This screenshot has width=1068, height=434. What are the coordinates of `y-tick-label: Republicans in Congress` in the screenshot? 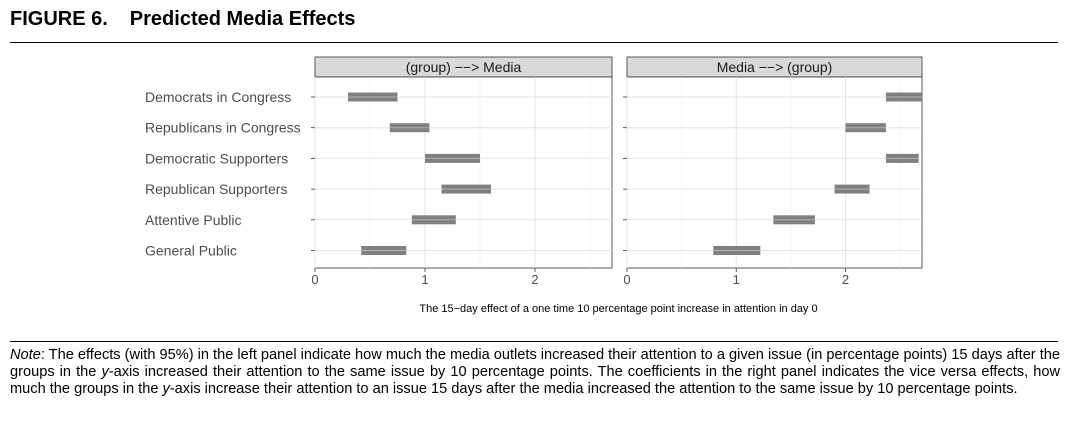 It's located at (223, 128).